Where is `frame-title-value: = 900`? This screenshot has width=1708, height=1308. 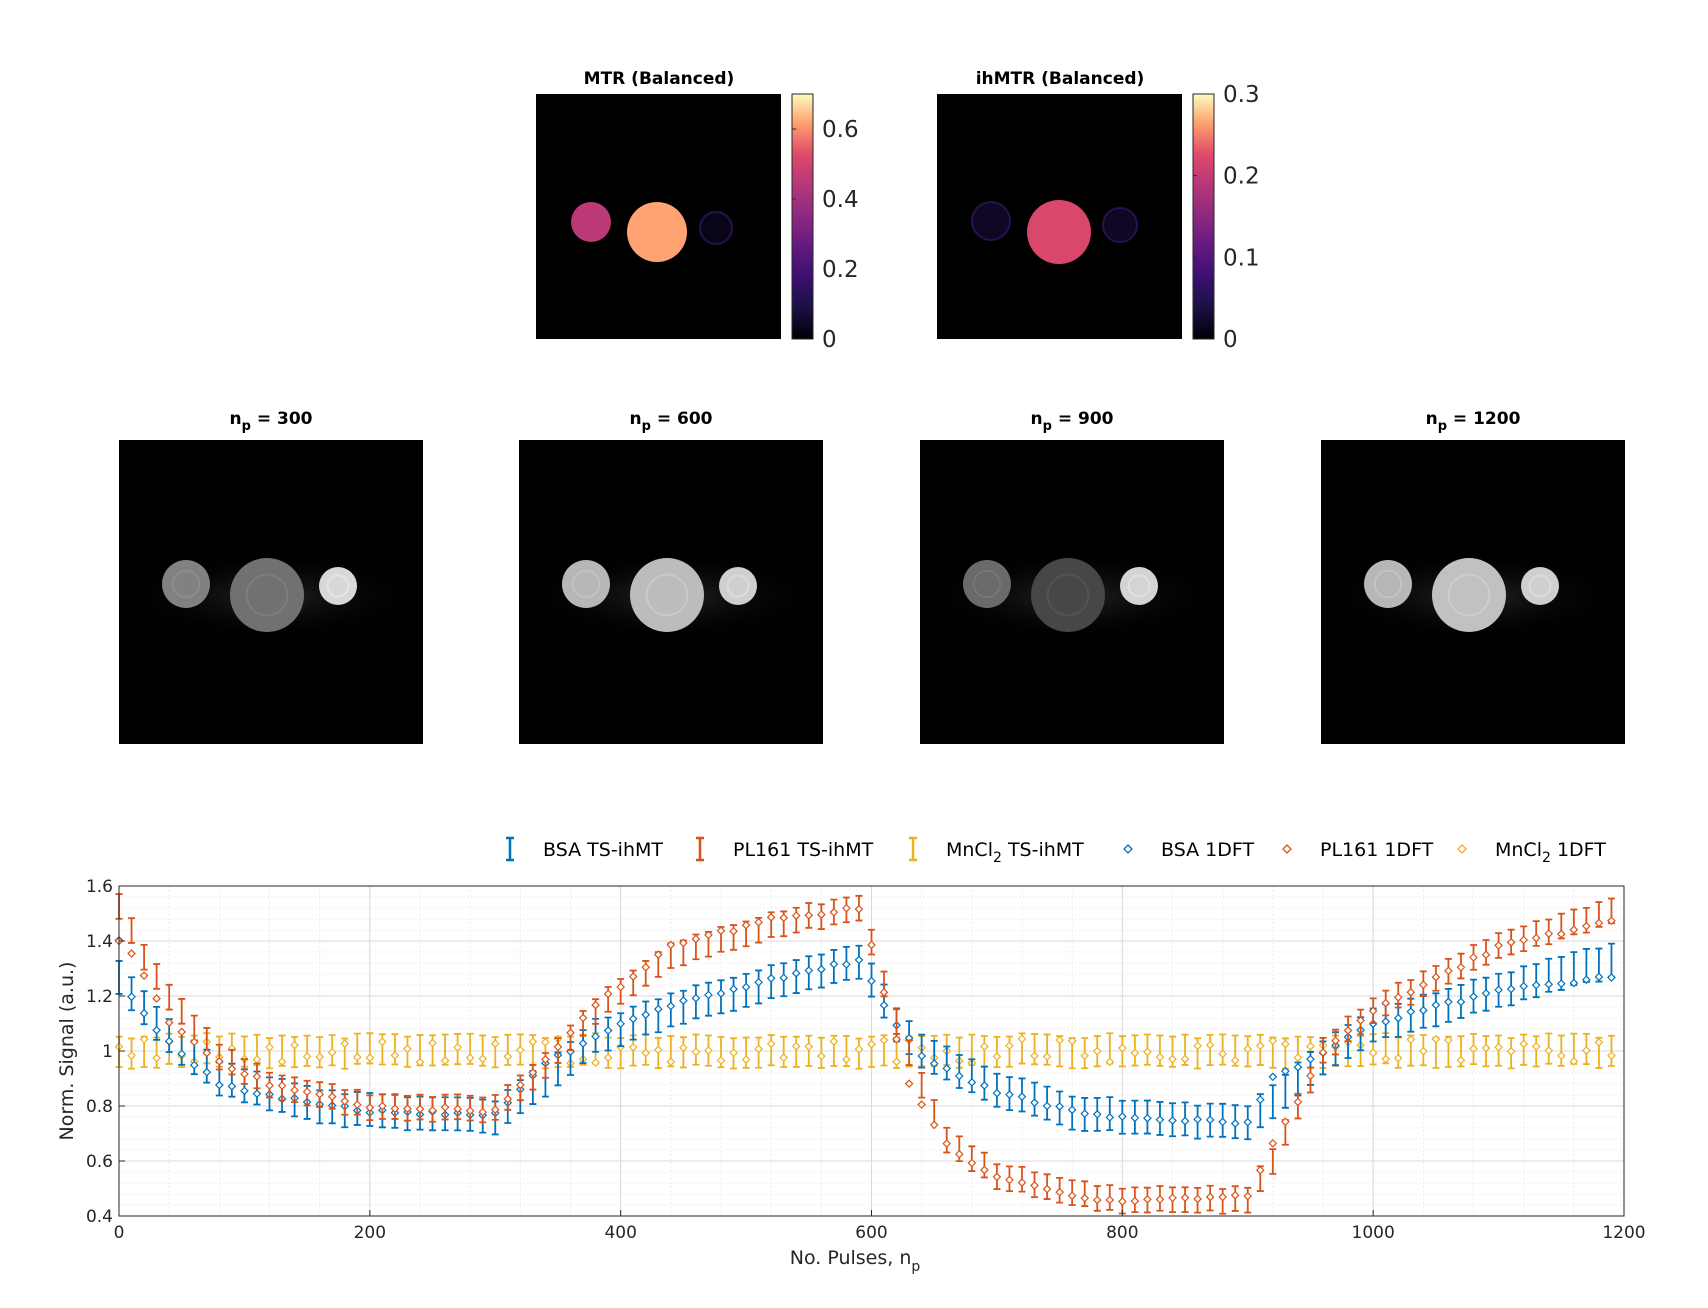 frame-title-value: = 900 is located at coordinates (1083, 419).